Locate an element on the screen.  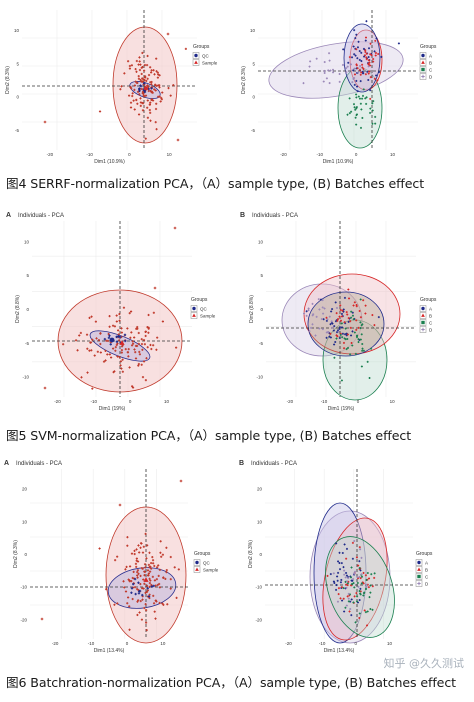
fig6-panel-b-ytick-label: 10 is located at coordinates (260, 521).